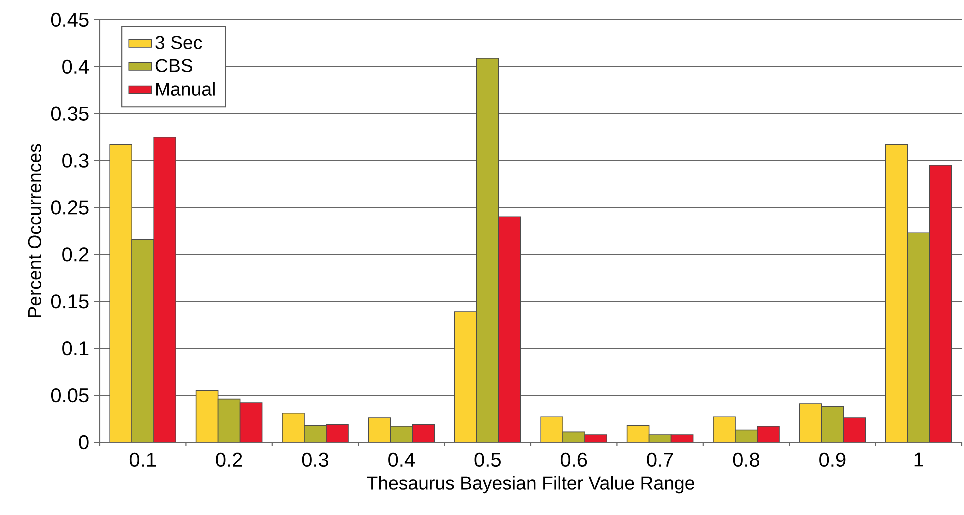 The image size is (964, 515). Describe the element at coordinates (919, 459) in the screenshot. I see `x-tick-label: 1` at that location.